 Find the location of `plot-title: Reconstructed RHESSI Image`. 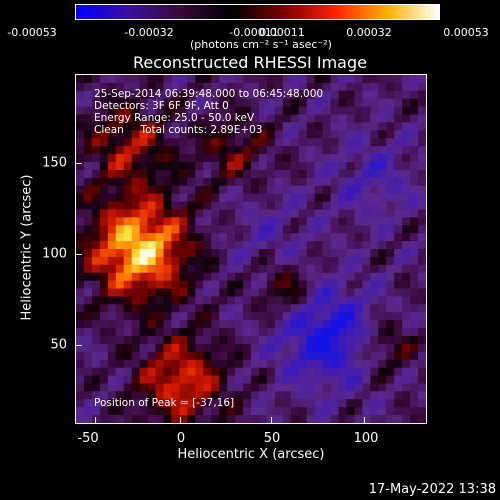

plot-title: Reconstructed RHESSI Image is located at coordinates (250, 62).